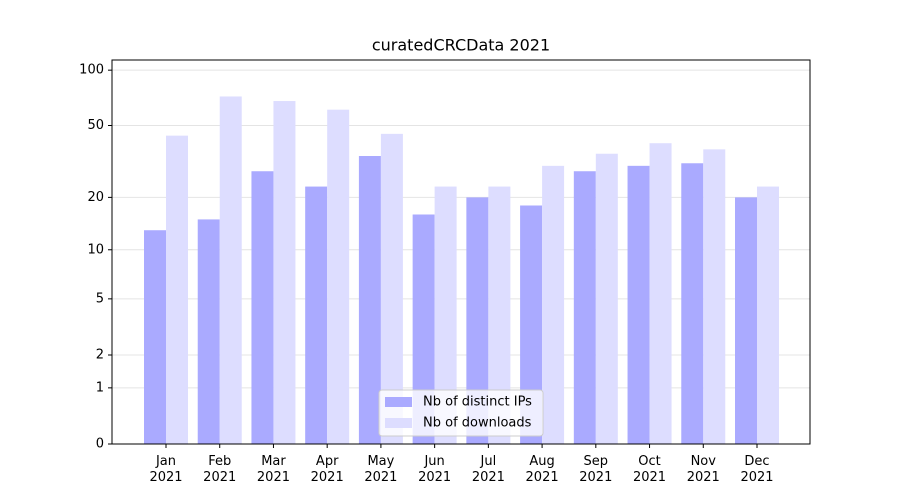 The width and height of the screenshot is (900, 504). I want to click on y-tick-label: 10, so click(95, 249).